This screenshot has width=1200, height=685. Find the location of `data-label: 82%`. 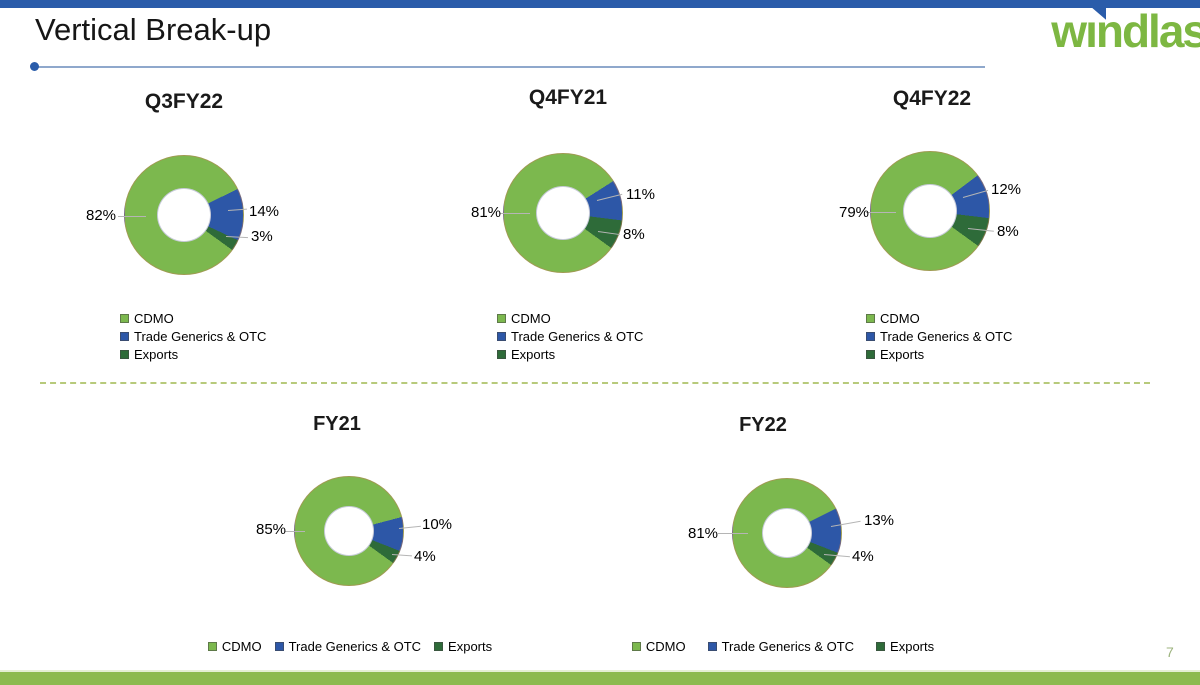

data-label: 82% is located at coordinates (101, 215).